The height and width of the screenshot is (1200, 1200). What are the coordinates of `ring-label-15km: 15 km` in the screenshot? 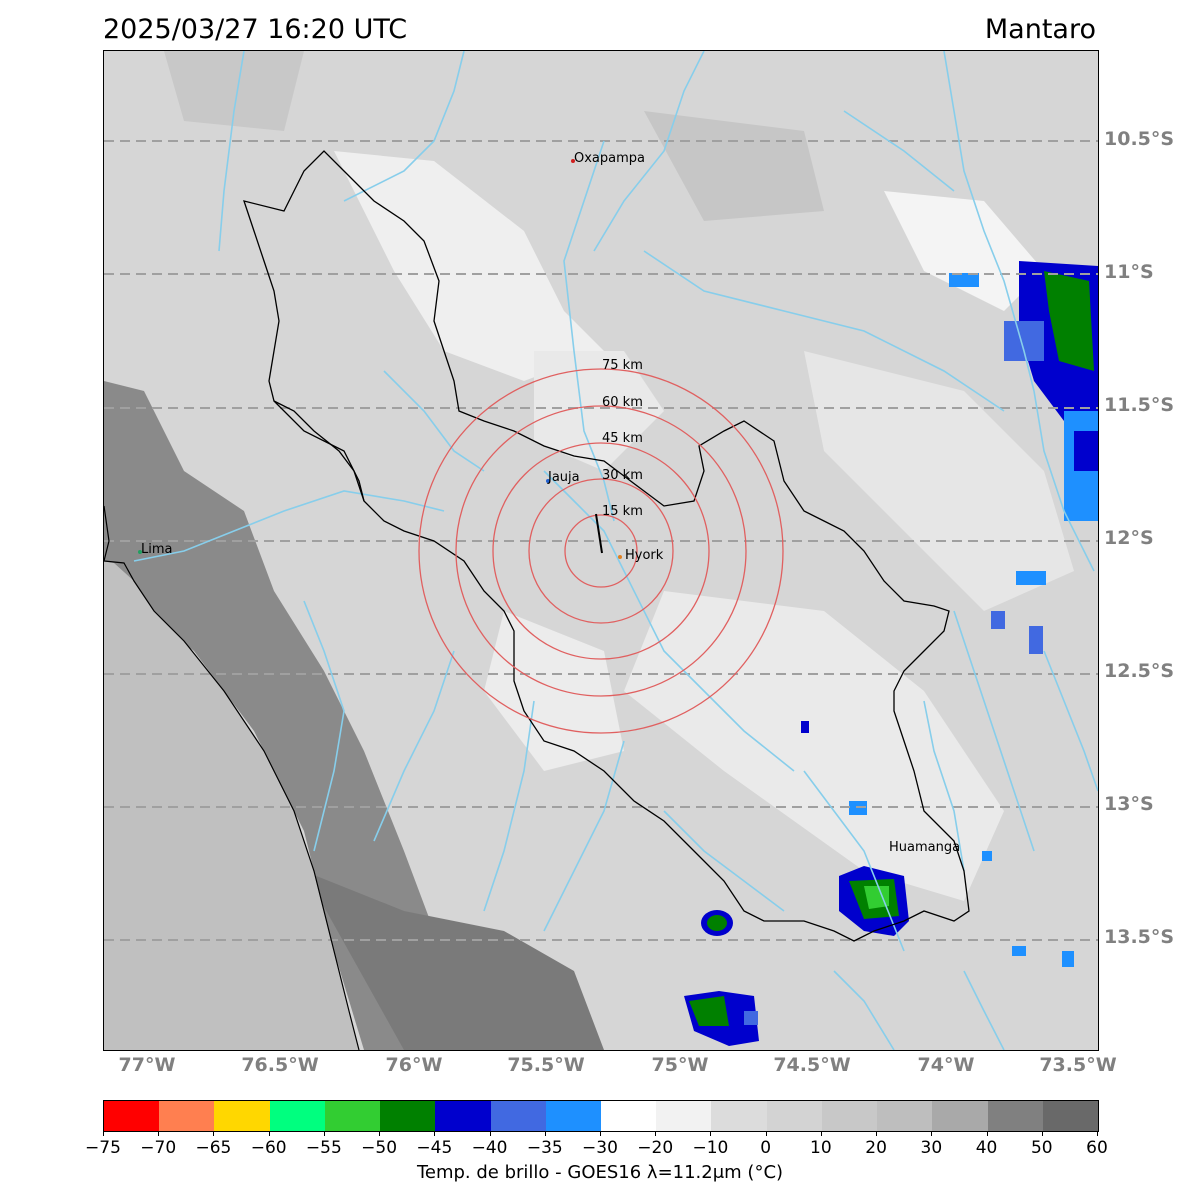 It's located at (622, 511).